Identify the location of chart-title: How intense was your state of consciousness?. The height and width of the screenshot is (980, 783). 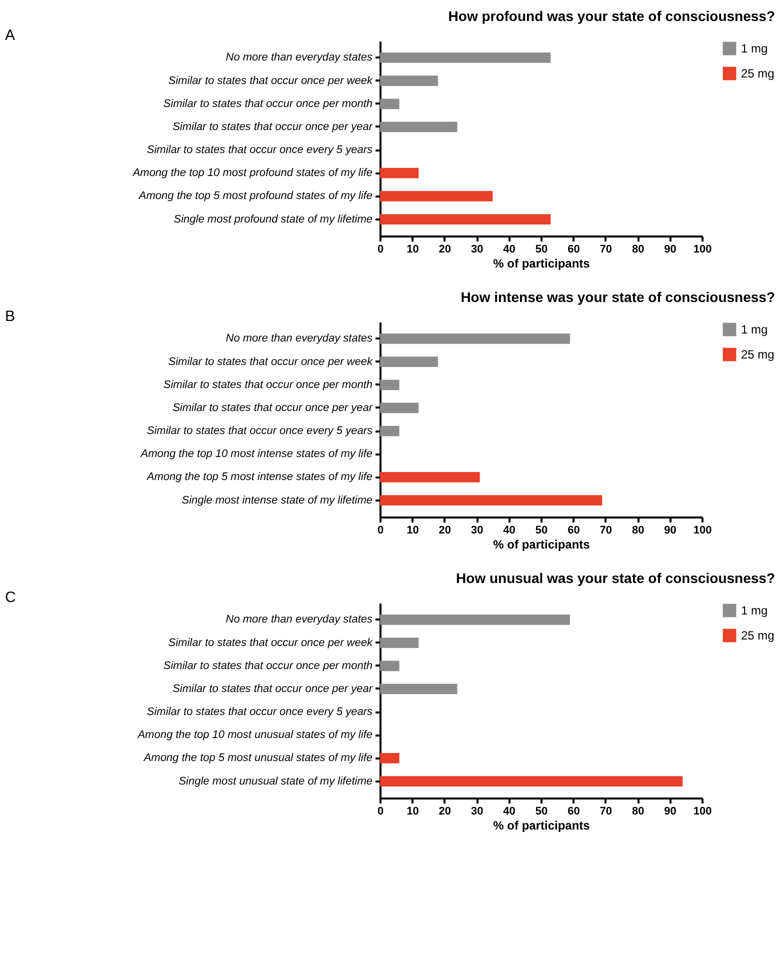
(617, 297).